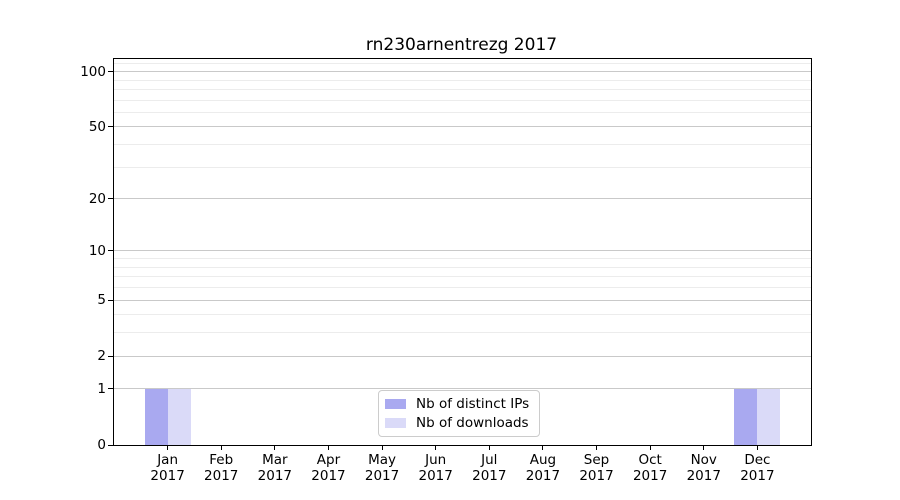 The image size is (900, 500). I want to click on x-axis-tick-label: Apr 2017, so click(328, 468).